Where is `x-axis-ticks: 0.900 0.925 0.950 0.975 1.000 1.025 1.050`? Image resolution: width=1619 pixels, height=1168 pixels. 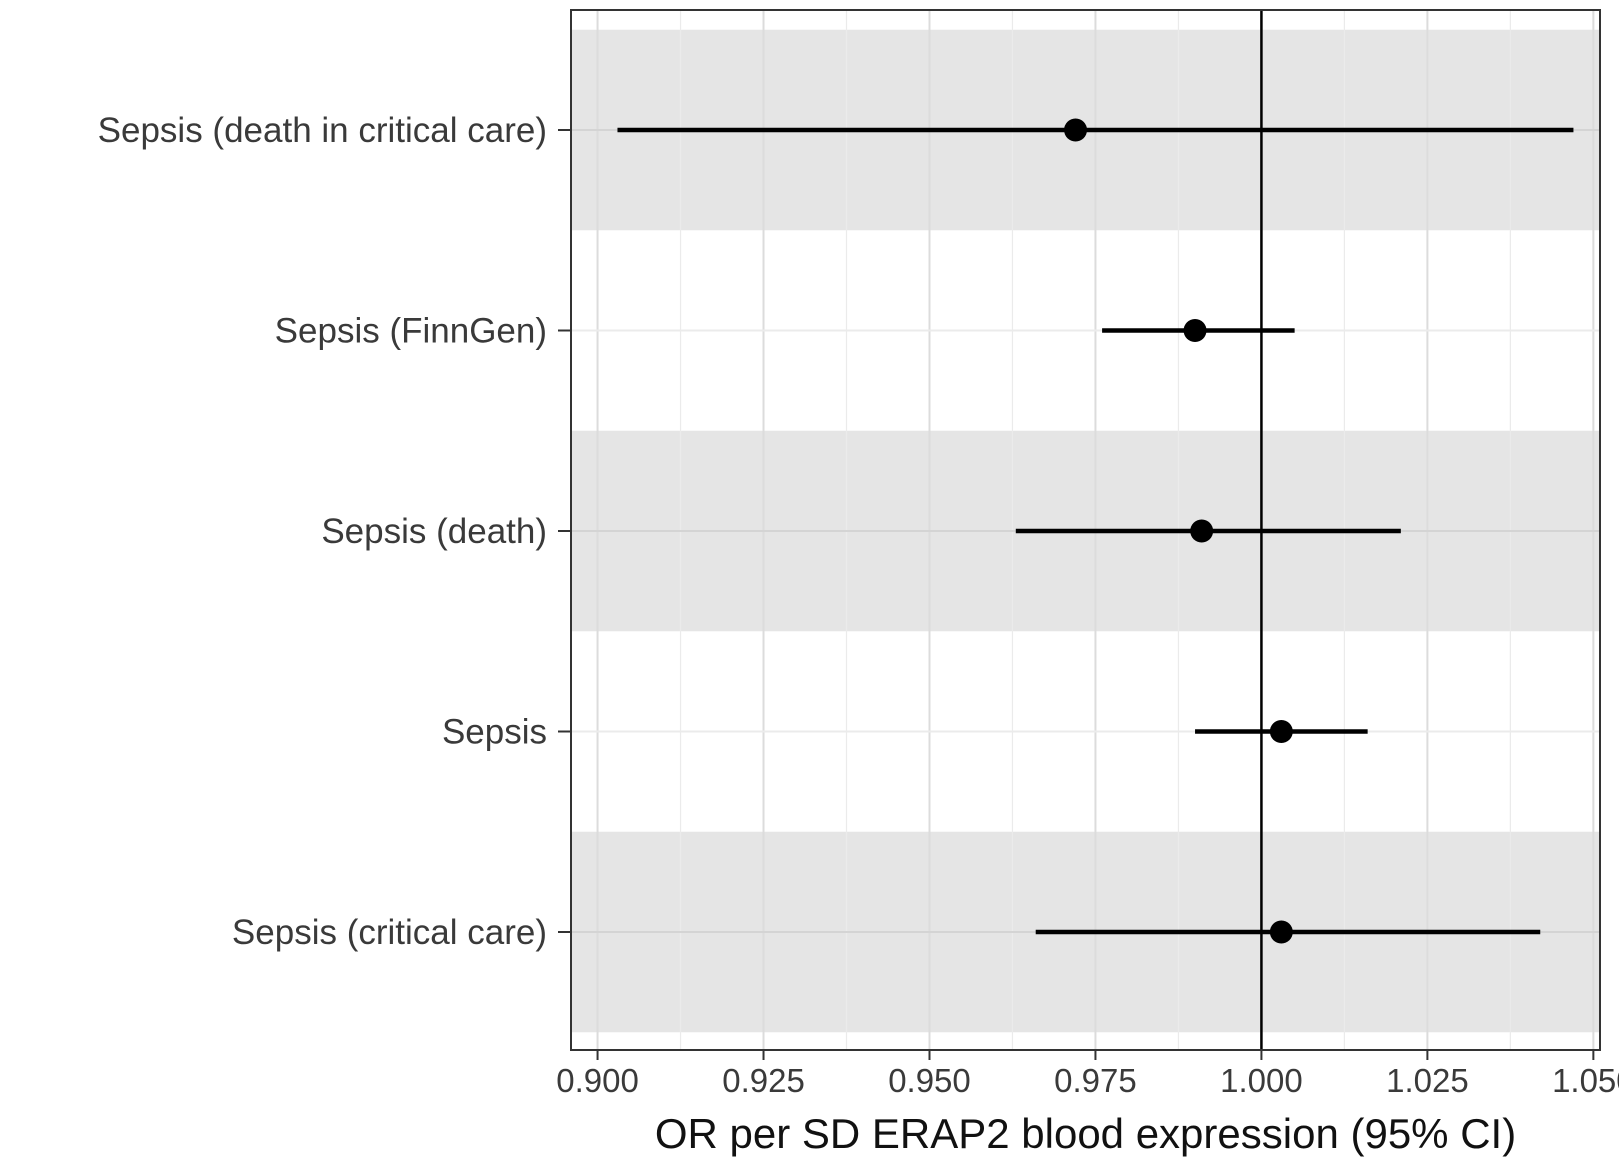 x-axis-ticks: 0.900 0.925 0.950 0.975 1.000 1.025 1.050 is located at coordinates (1087, 1074).